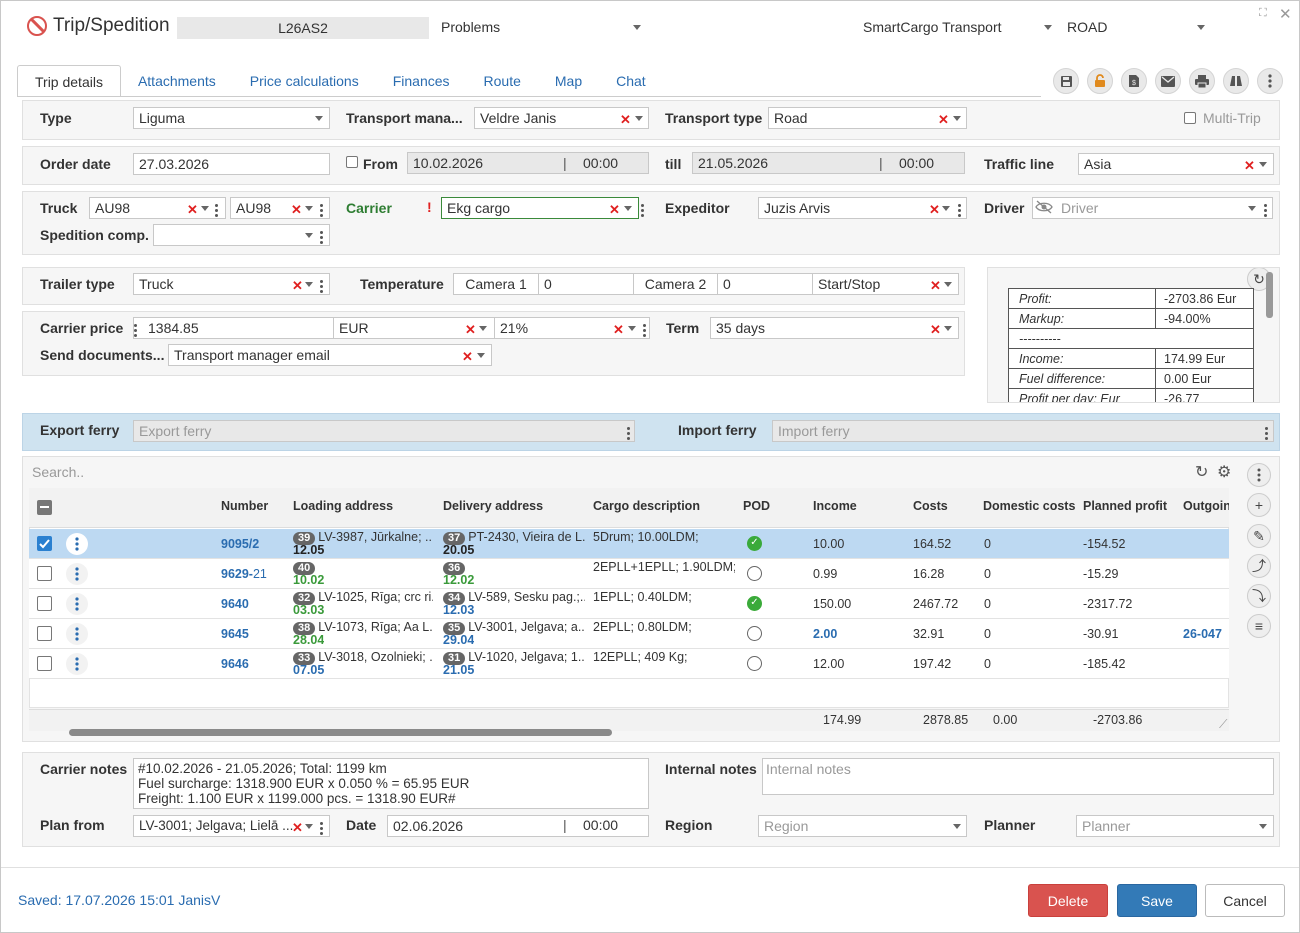 The height and width of the screenshot is (933, 1300). What do you see at coordinates (1066, 81) in the screenshot?
I see `save-icon` at bounding box center [1066, 81].